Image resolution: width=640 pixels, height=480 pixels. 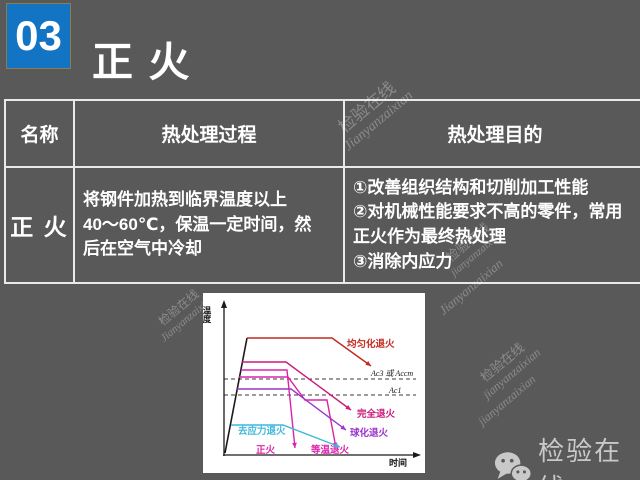 What do you see at coordinates (142, 62) in the screenshot?
I see `page-title: 正 火` at bounding box center [142, 62].